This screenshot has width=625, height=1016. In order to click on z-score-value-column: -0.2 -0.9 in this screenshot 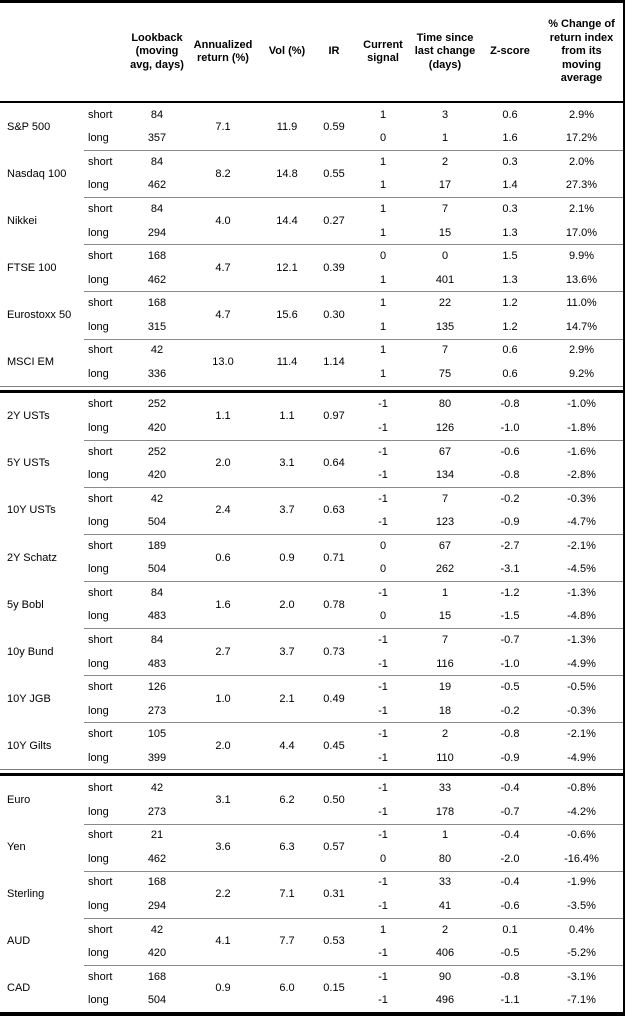, I will do `click(510, 510)`.